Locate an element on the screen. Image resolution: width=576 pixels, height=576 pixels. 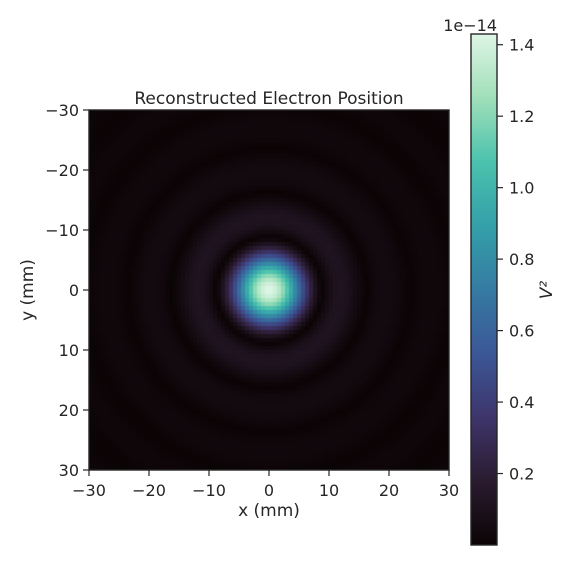
colorbar-tick-label: 1.0 is located at coordinates (521, 188).